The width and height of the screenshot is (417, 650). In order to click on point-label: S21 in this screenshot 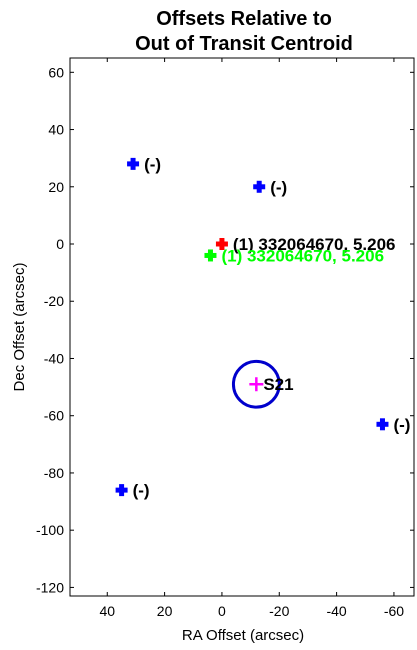, I will do `click(278, 384)`.